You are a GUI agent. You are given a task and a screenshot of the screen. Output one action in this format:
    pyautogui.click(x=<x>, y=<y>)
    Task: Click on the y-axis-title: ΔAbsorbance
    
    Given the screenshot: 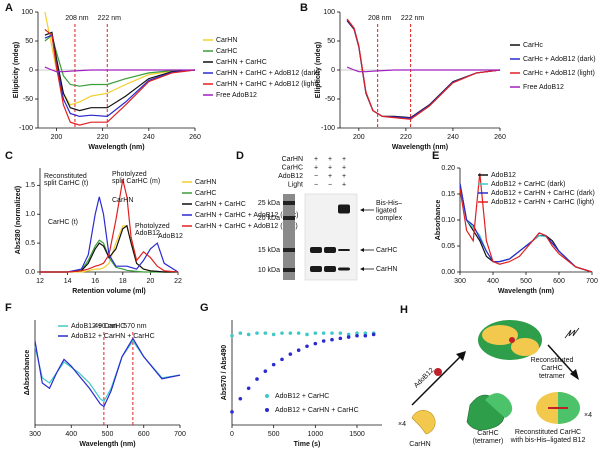 What is the action you would take?
    pyautogui.click(x=27, y=373)
    